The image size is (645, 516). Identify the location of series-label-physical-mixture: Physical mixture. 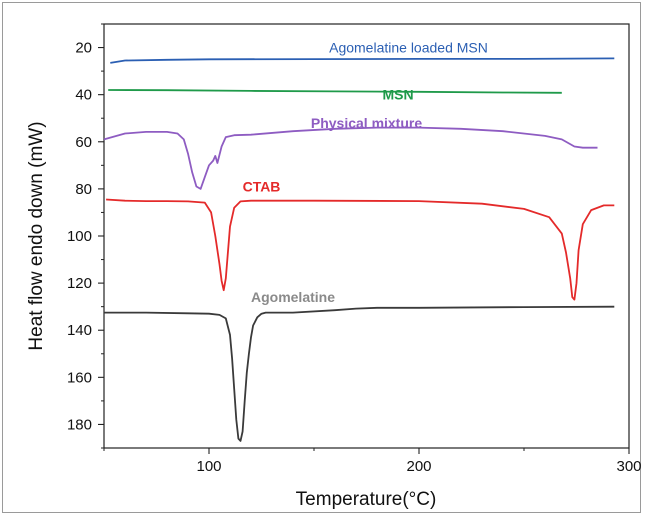
(366, 123).